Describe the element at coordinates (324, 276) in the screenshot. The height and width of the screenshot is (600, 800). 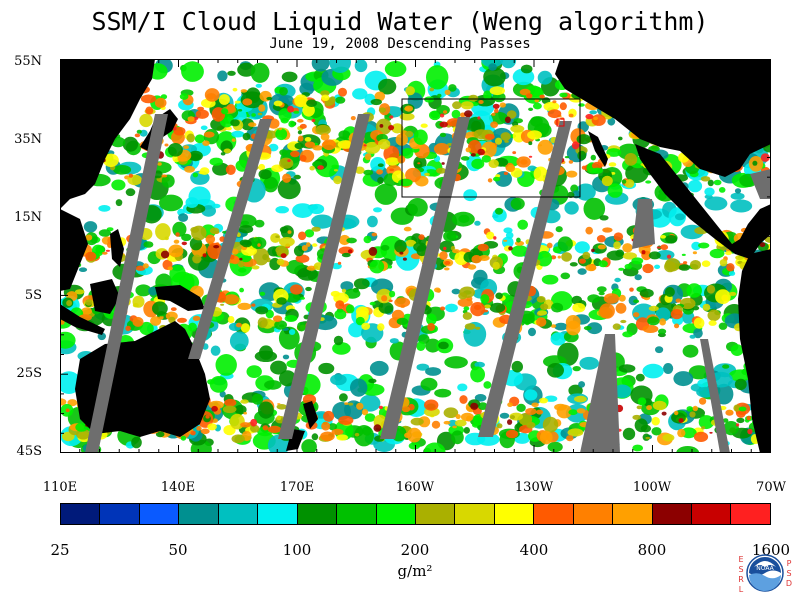
I see `swath-gap` at that location.